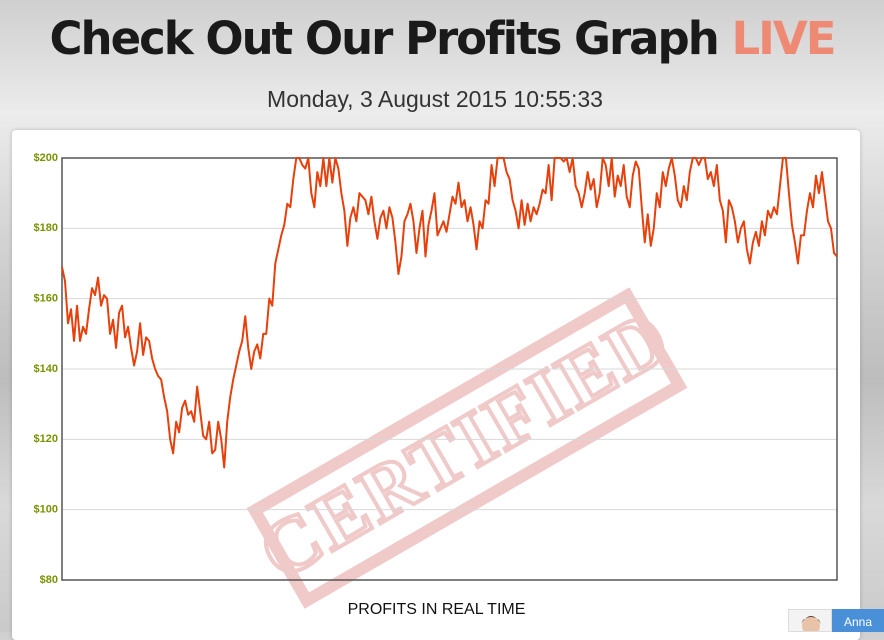  I want to click on y-tick-label: $140, so click(46, 369).